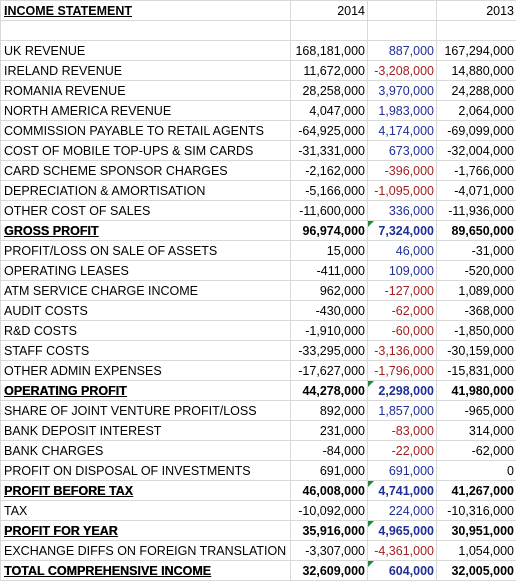 The width and height of the screenshot is (516, 582). What do you see at coordinates (145, 250) in the screenshot?
I see `row-label-cell: PROFIT/LOSS ON SALE OF ASSETS` at bounding box center [145, 250].